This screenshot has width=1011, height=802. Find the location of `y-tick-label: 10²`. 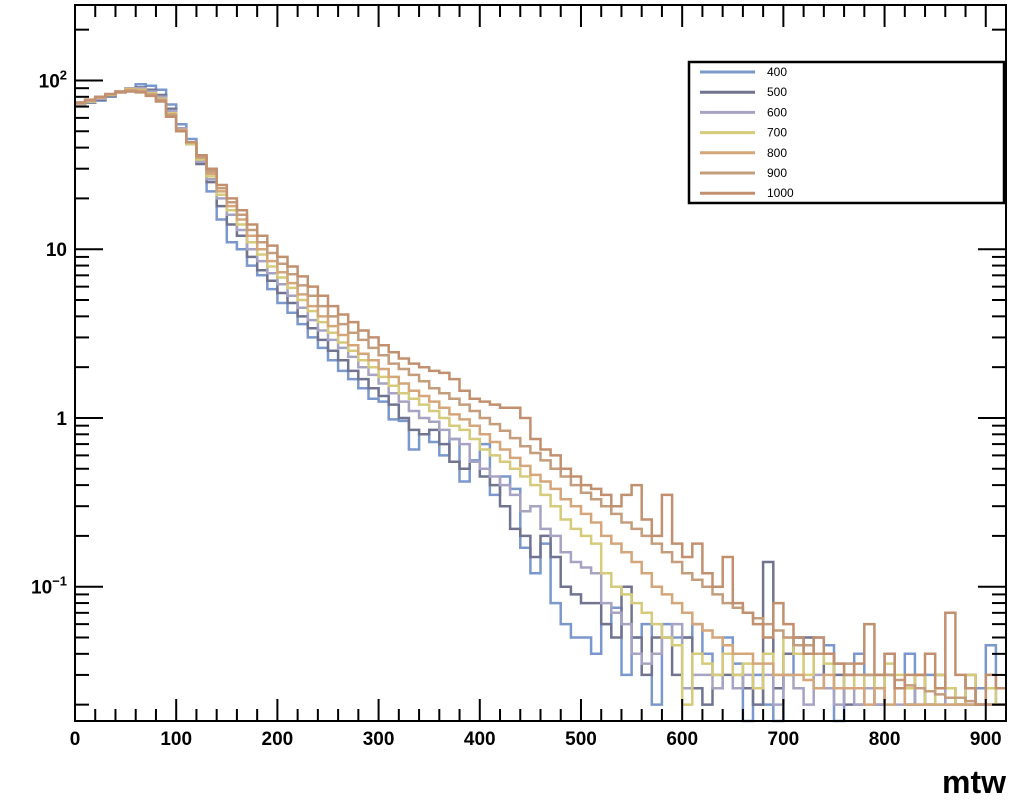

y-tick-label: 10² is located at coordinates (53, 79).